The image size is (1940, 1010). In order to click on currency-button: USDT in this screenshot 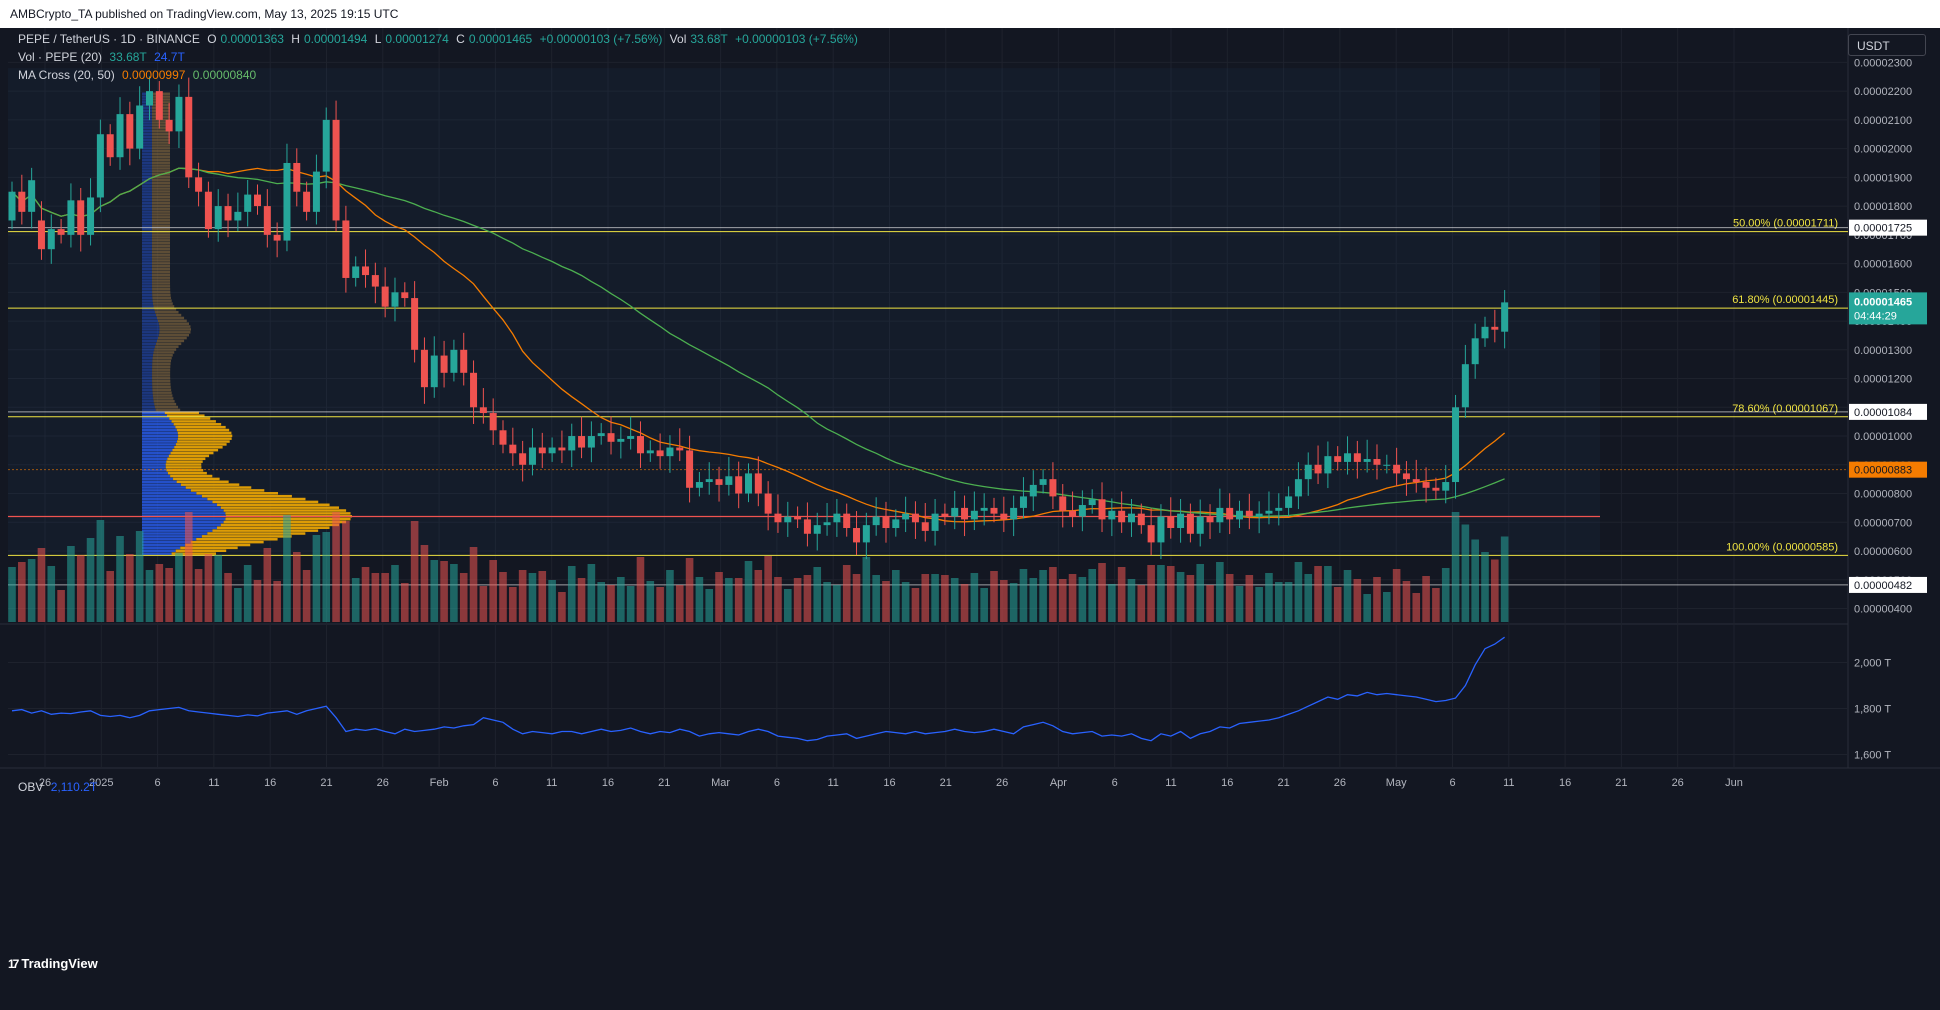, I will do `click(1887, 45)`.